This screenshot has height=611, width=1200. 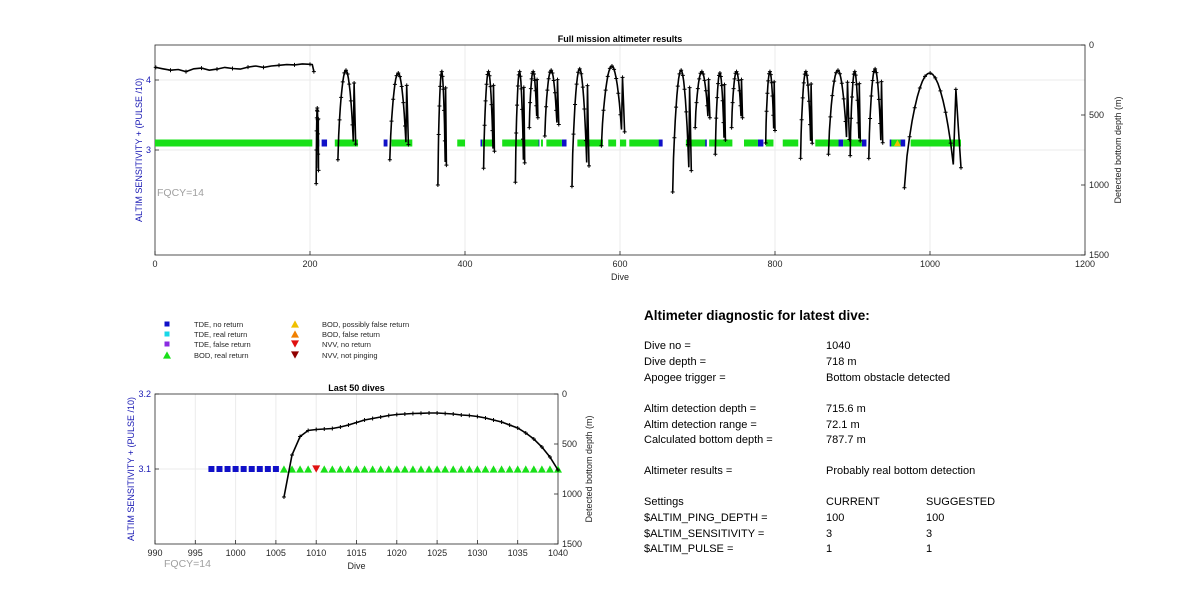 What do you see at coordinates (437, 553) in the screenshot?
I see `x-tick-label: 1025` at bounding box center [437, 553].